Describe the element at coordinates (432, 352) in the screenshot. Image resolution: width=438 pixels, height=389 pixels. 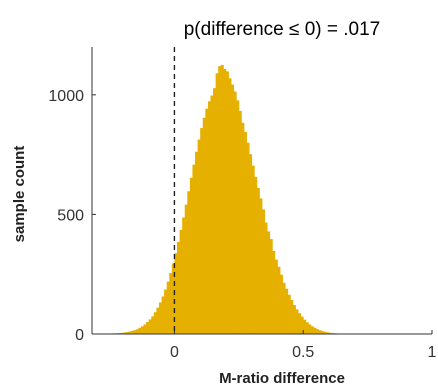
I see `x-tick-label: 1` at that location.